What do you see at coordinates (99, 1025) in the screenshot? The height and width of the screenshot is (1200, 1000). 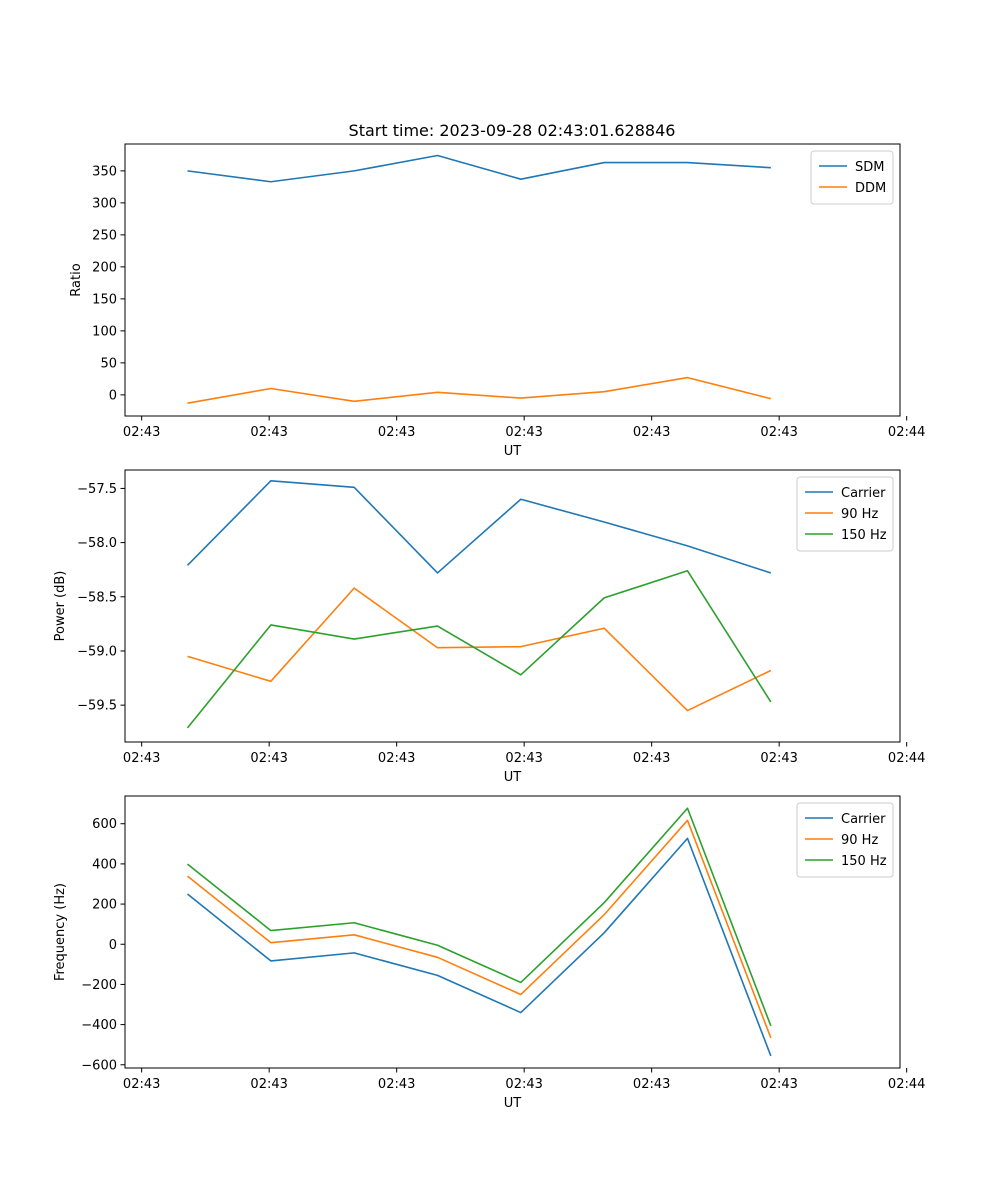 I see `frequency-y-tick-label: −400` at bounding box center [99, 1025].